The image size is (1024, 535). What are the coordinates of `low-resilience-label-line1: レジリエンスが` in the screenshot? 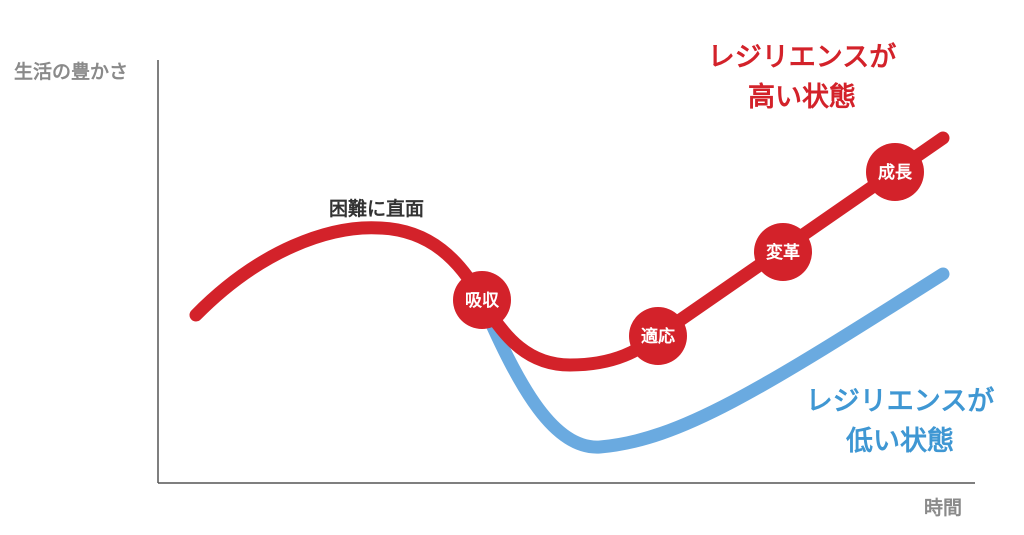 It's located at (900, 401).